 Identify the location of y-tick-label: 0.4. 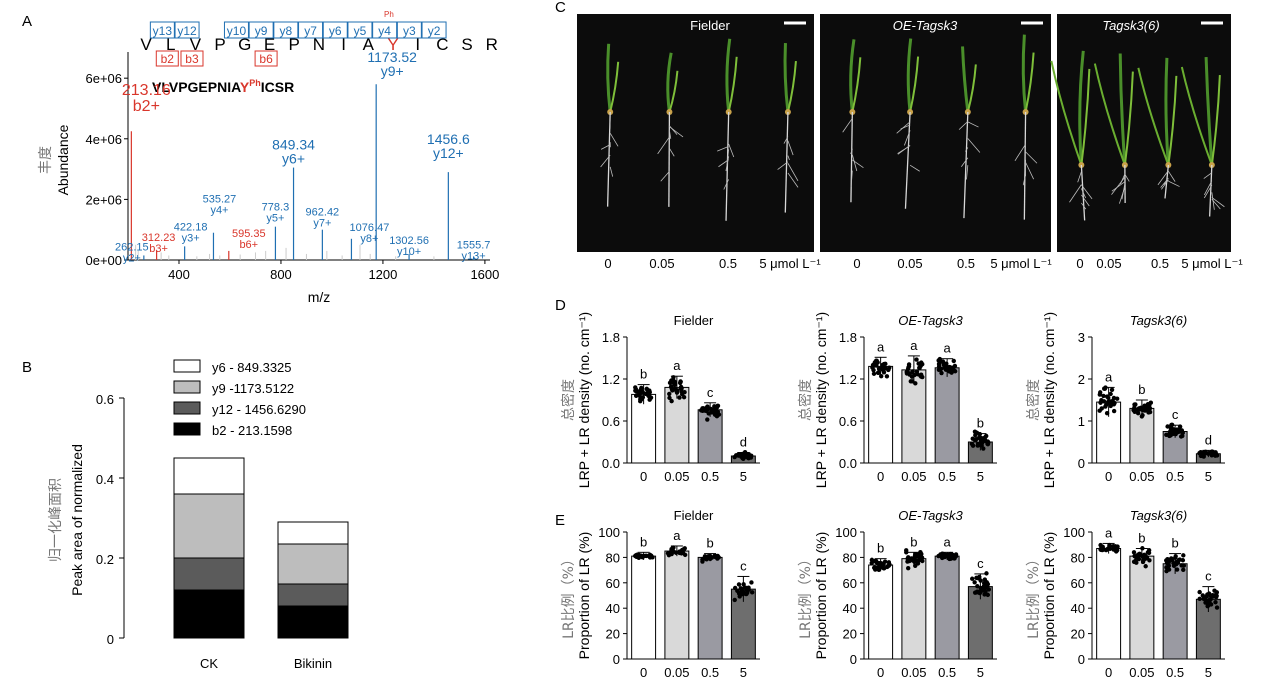
(105, 479).